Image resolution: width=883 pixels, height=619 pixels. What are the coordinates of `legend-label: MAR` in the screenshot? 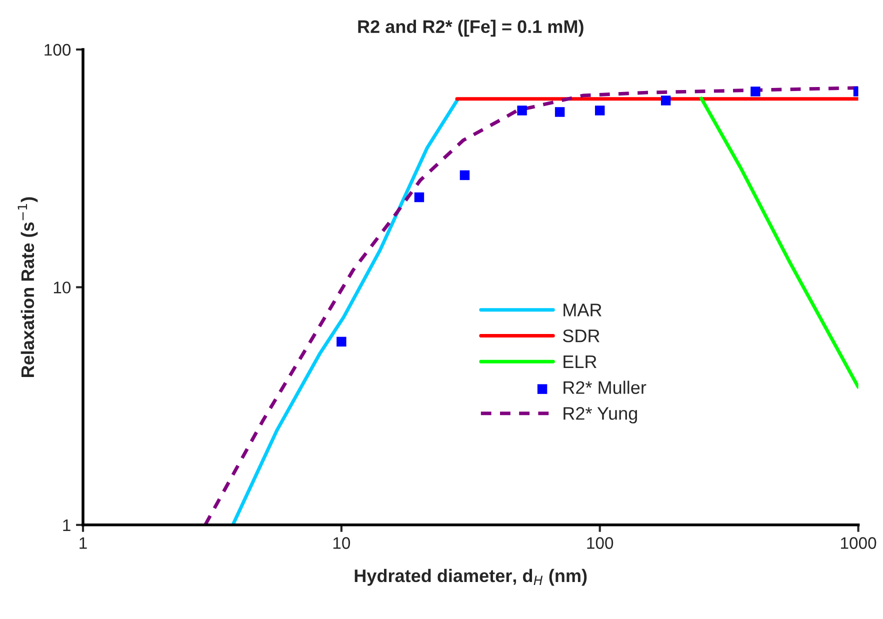 It's located at (583, 310).